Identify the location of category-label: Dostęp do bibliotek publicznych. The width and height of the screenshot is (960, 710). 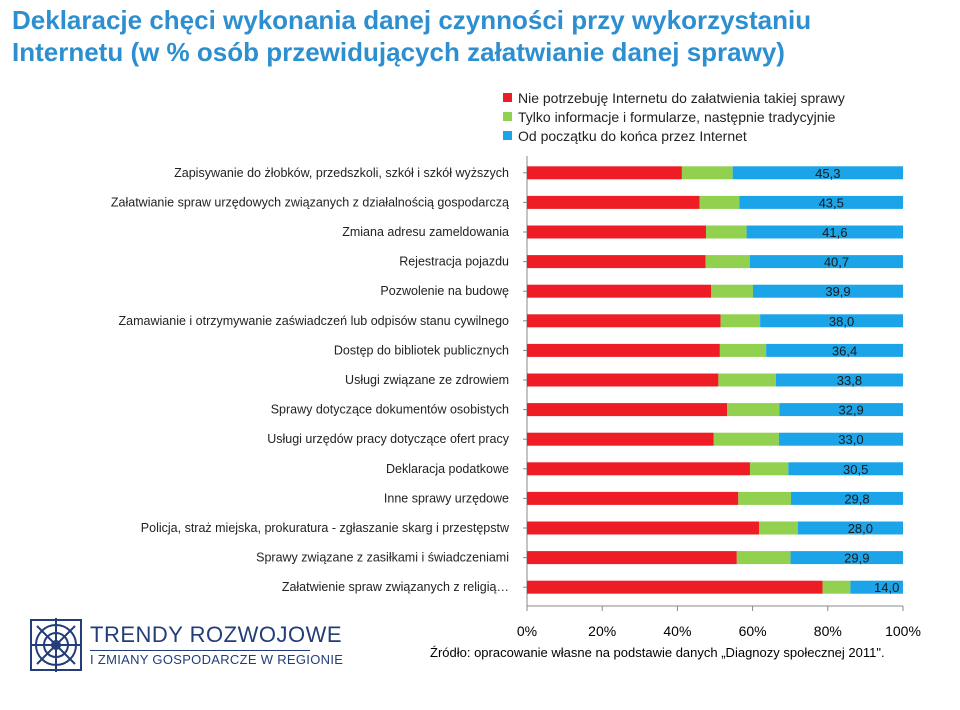
(421, 350).